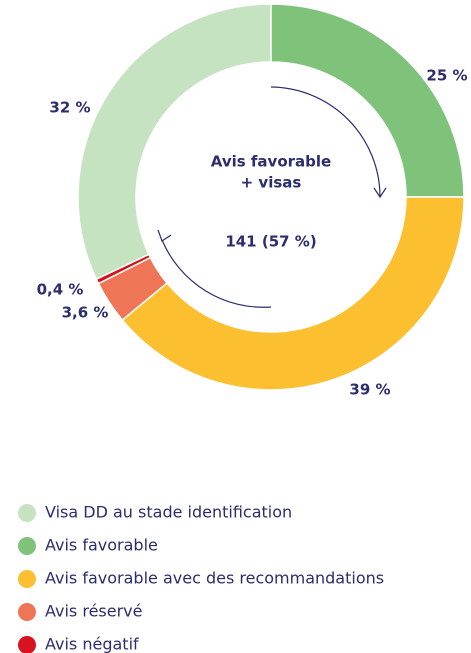  What do you see at coordinates (271, 162) in the screenshot?
I see `center-title: Avis favorable` at bounding box center [271, 162].